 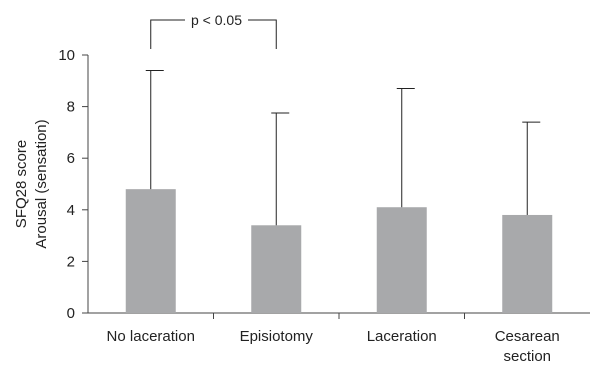 I want to click on x-tick-label: section, so click(x=527, y=356).